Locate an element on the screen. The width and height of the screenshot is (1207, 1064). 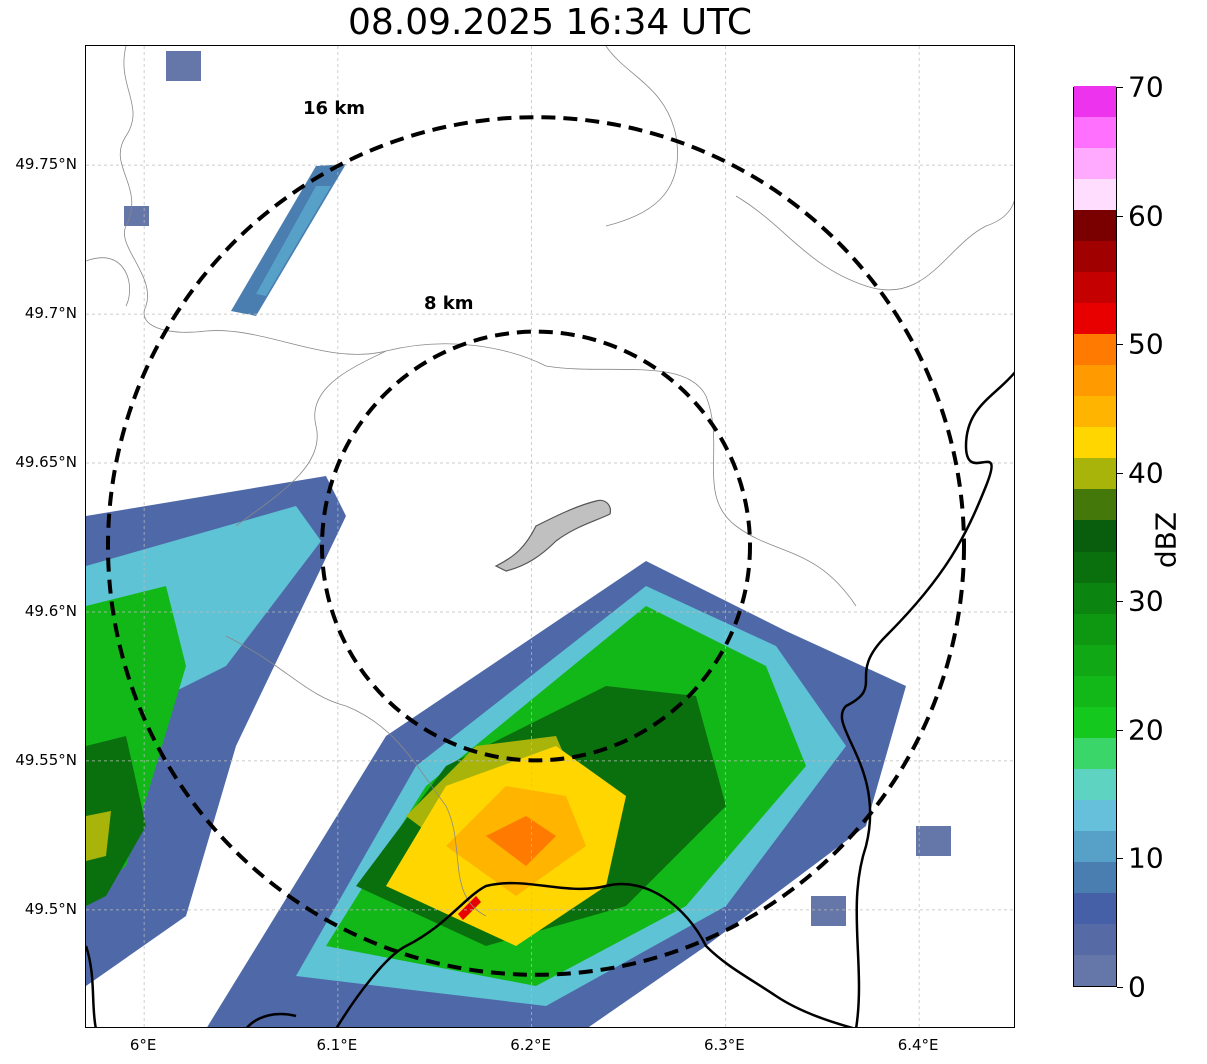
ring-label-8km: 8 km is located at coordinates (449, 303).